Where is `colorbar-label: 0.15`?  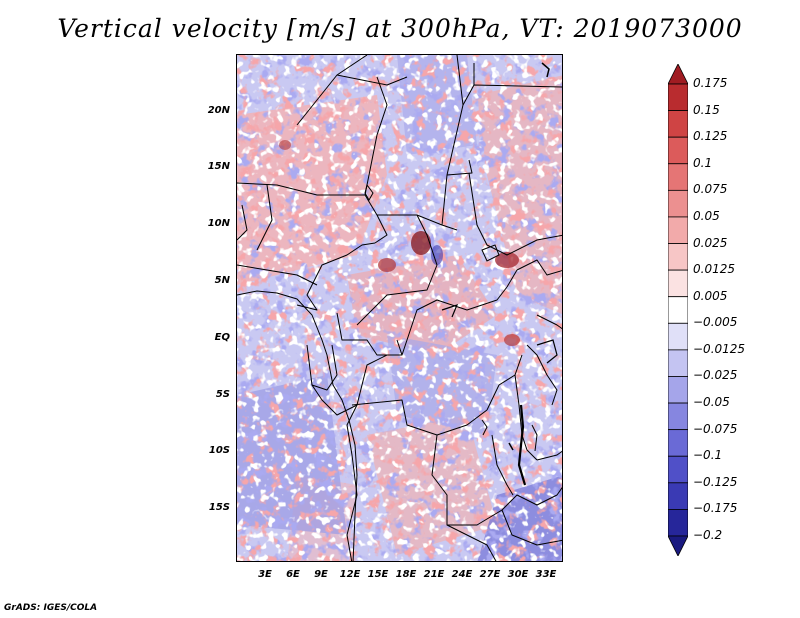
colorbar-label: 0.15 is located at coordinates (706, 109).